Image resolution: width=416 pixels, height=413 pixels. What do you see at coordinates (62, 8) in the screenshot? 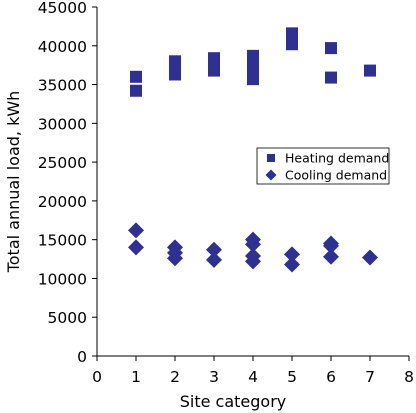
I see `y-tick-label: 45000` at bounding box center [62, 8].